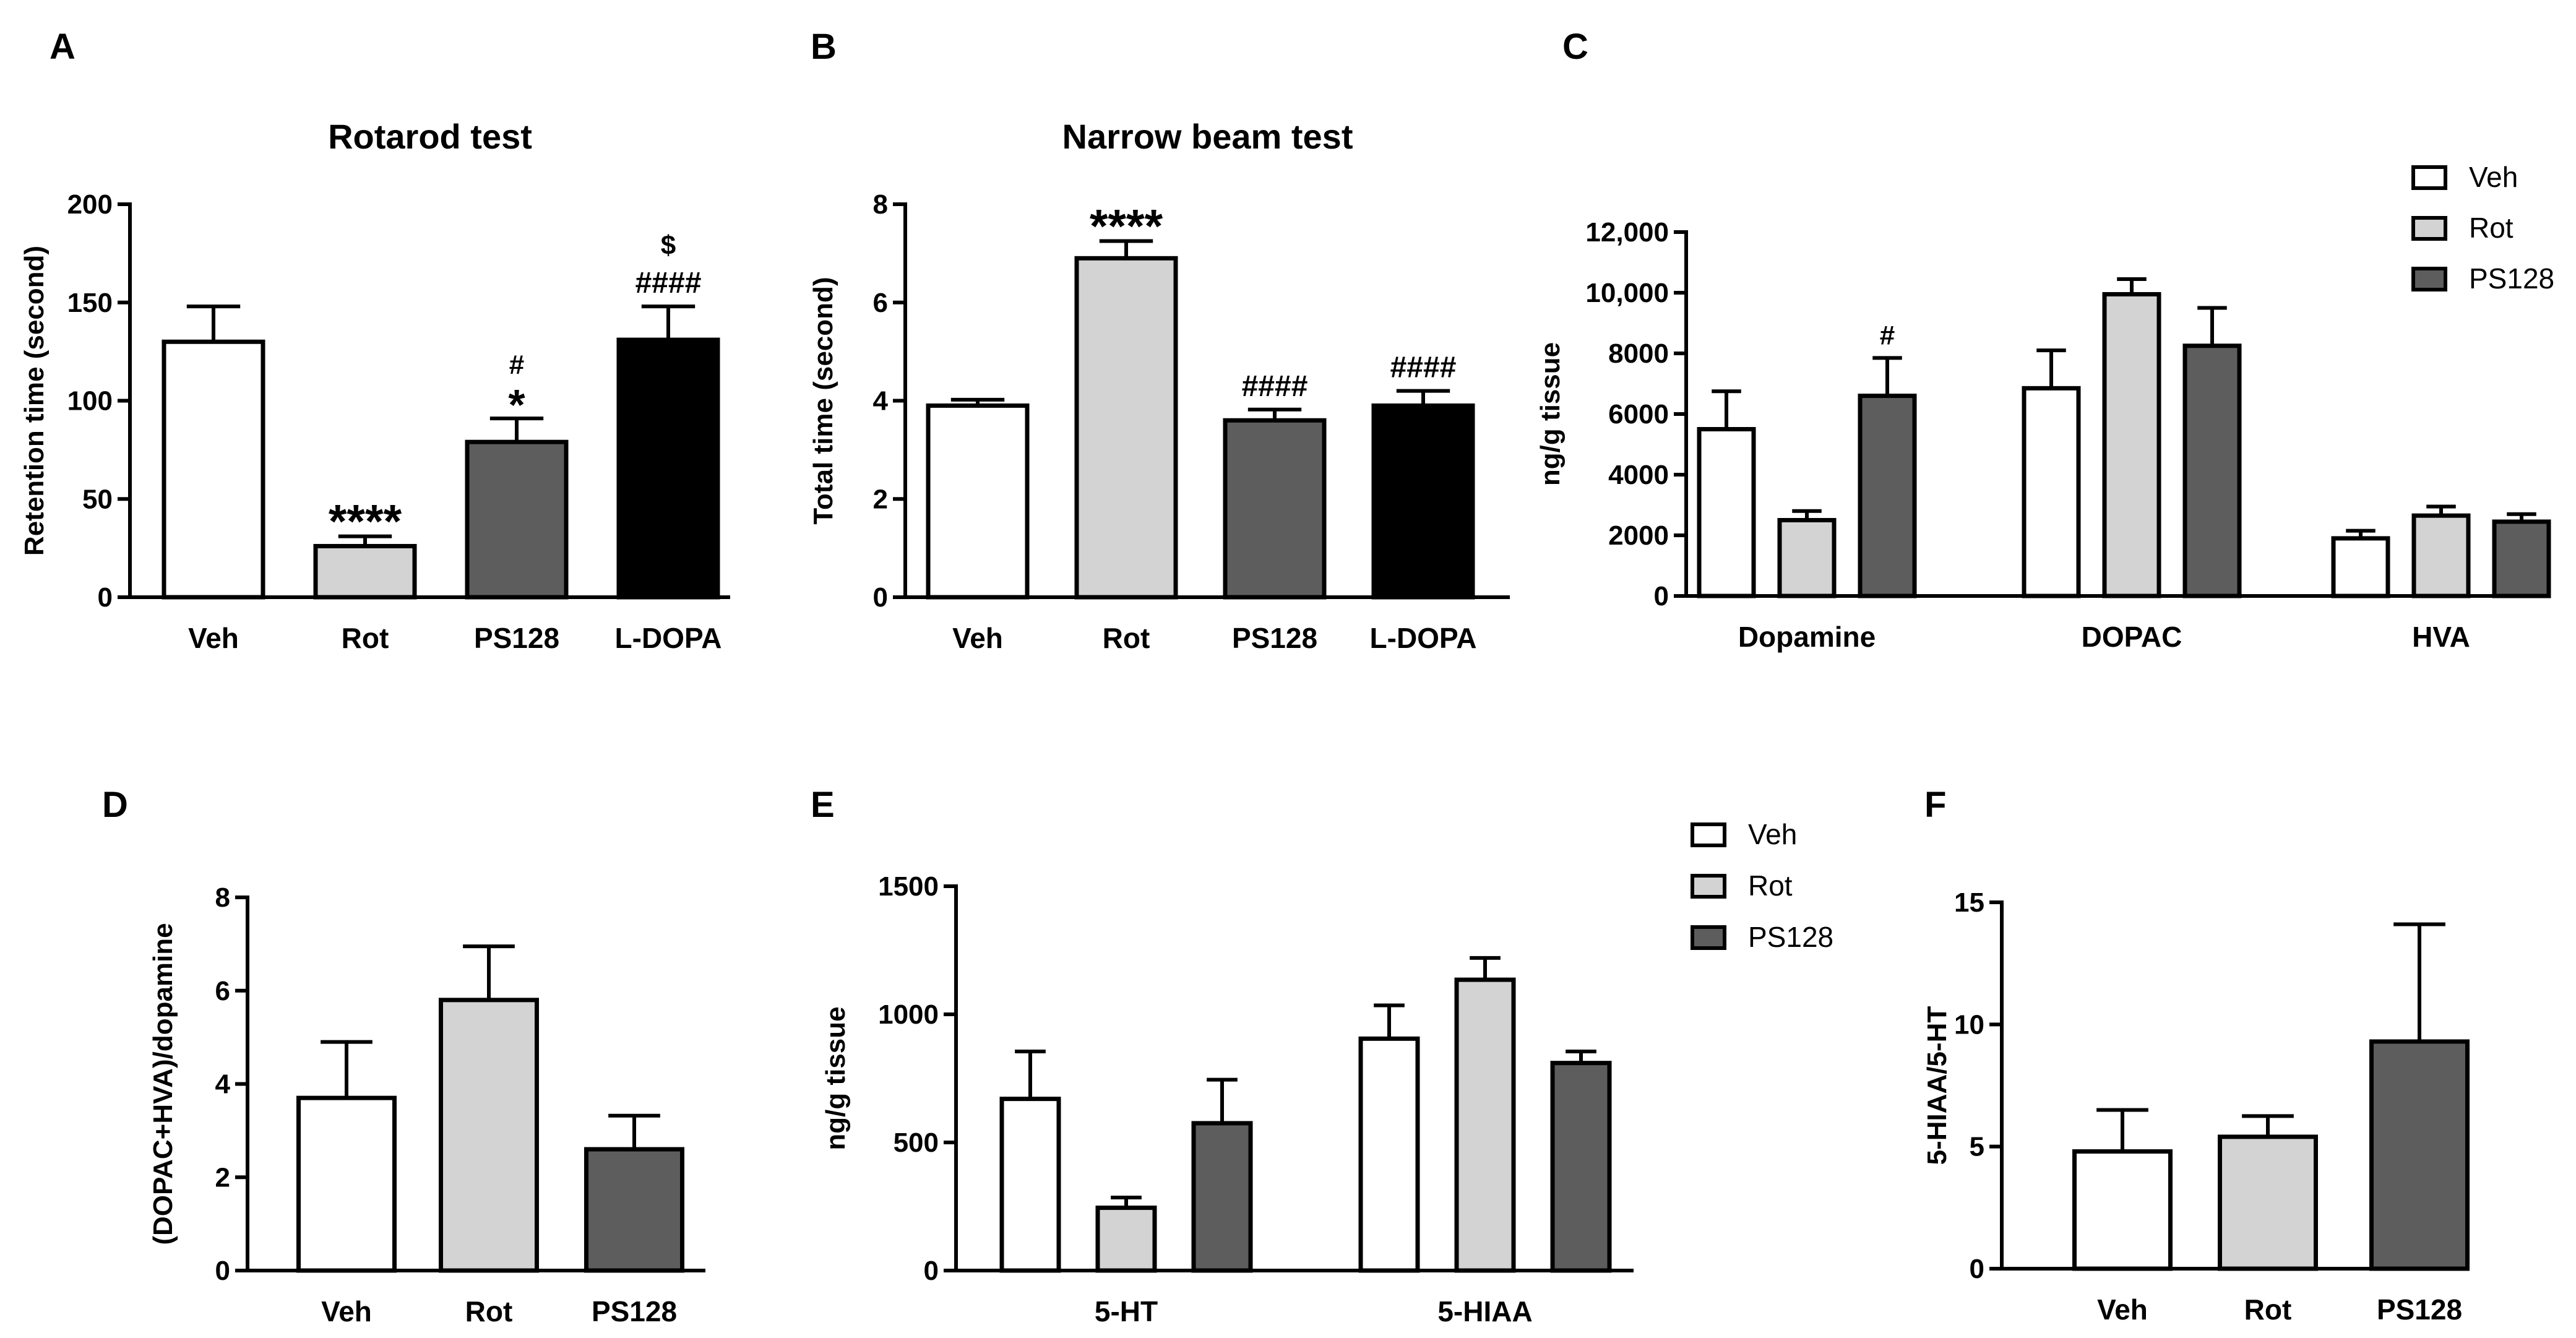 The image size is (2576, 1338). I want to click on y-tick-label: 10,000, so click(1627, 293).